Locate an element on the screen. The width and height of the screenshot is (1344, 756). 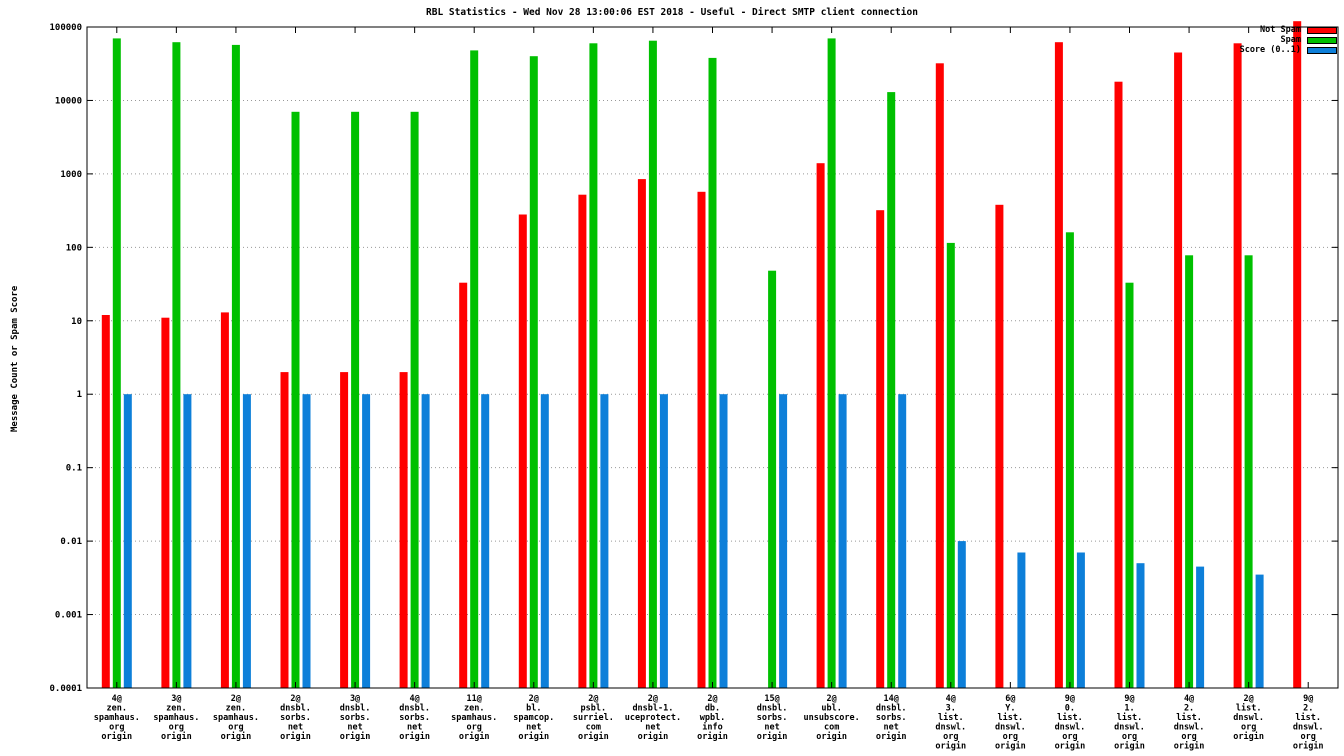
legend-label: Spam is located at coordinates (1290, 40).